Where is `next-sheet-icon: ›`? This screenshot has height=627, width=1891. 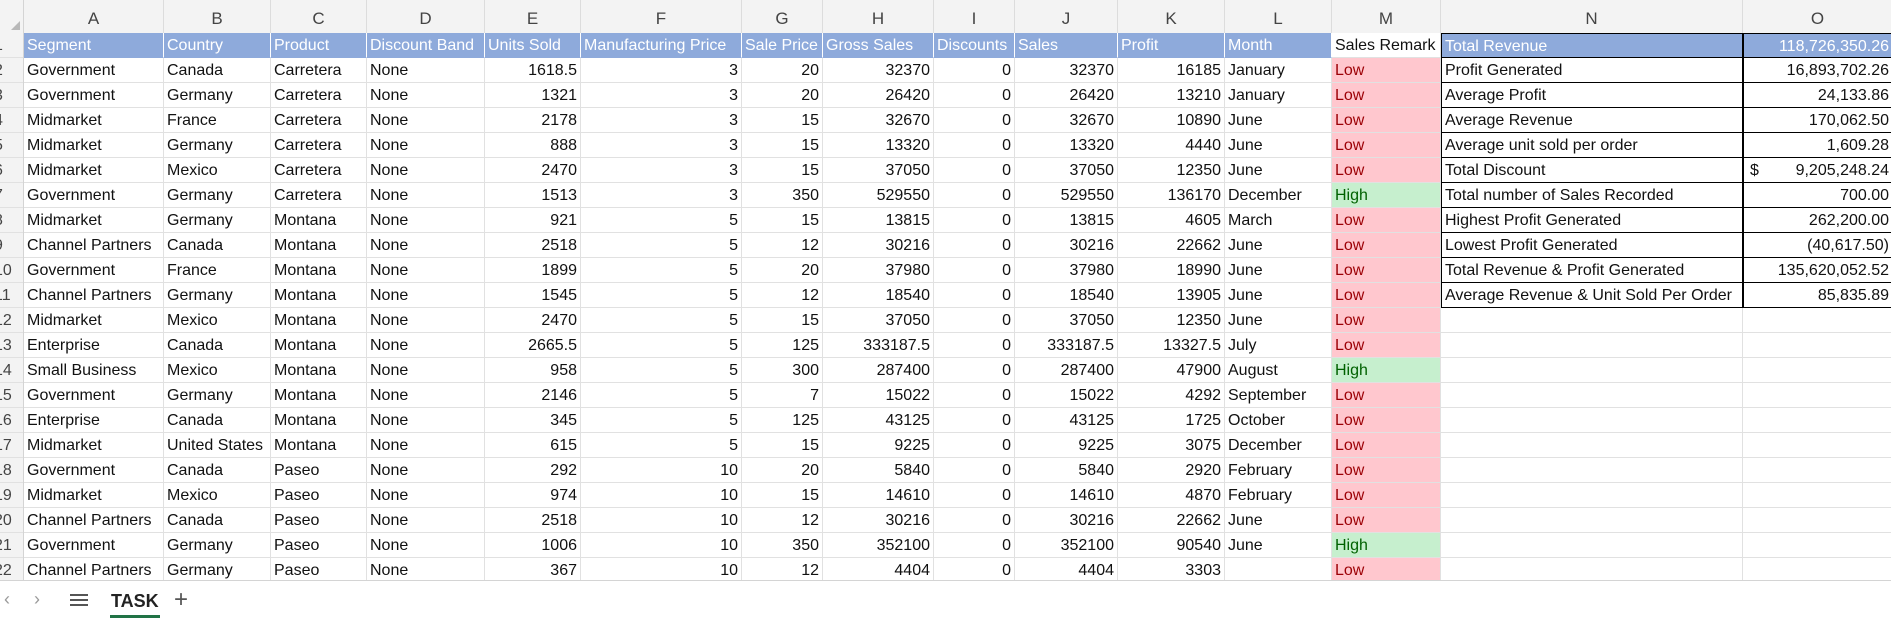
next-sheet-icon: › is located at coordinates (37, 599).